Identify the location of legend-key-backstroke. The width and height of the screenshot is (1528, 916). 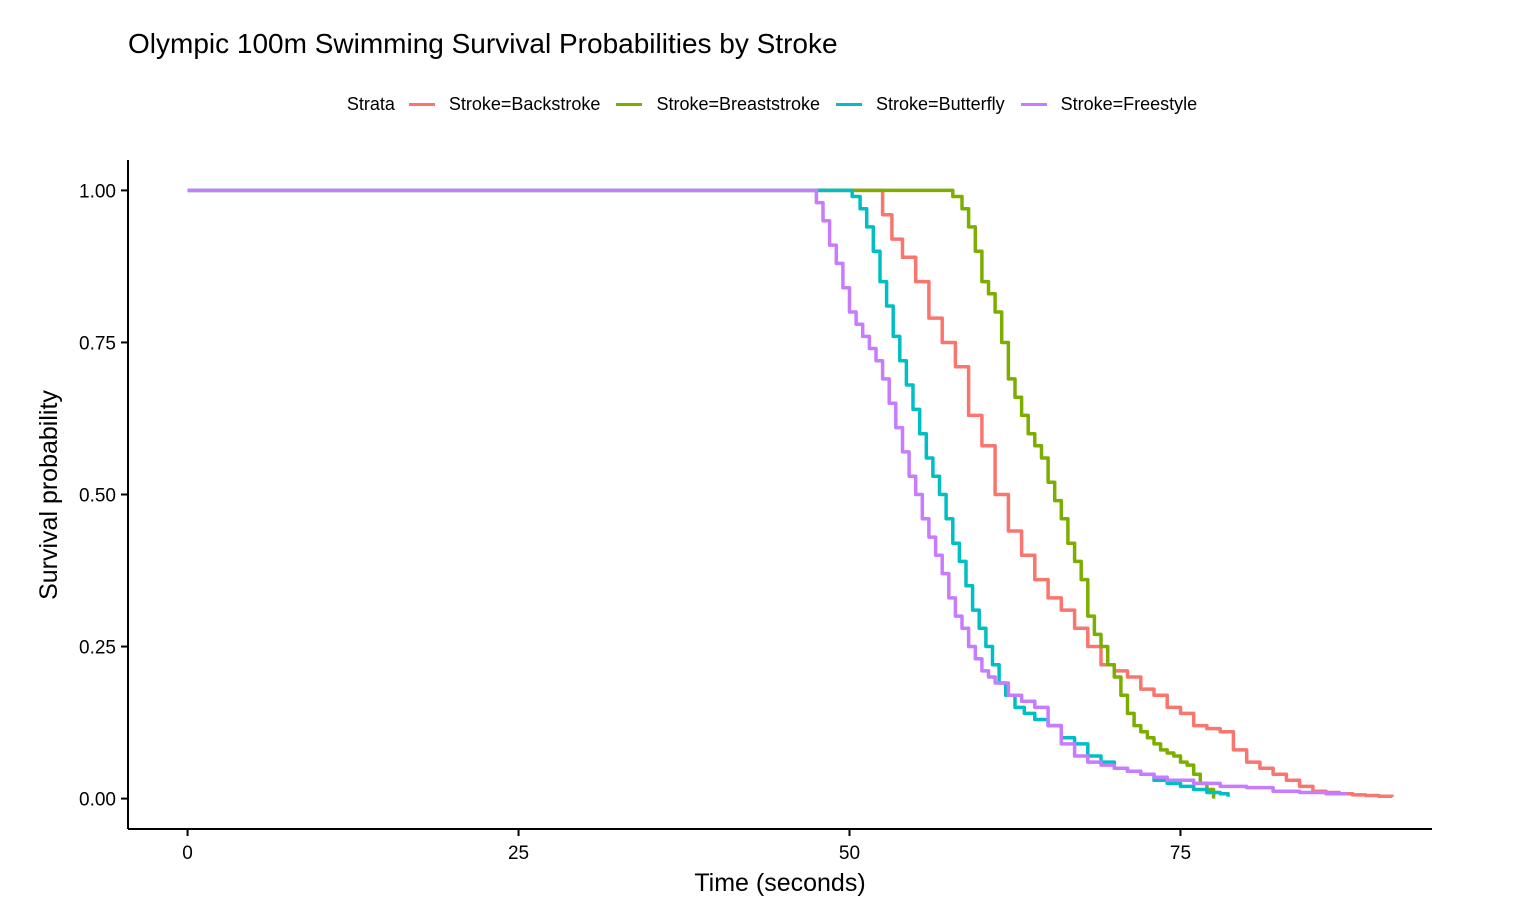
(421, 104).